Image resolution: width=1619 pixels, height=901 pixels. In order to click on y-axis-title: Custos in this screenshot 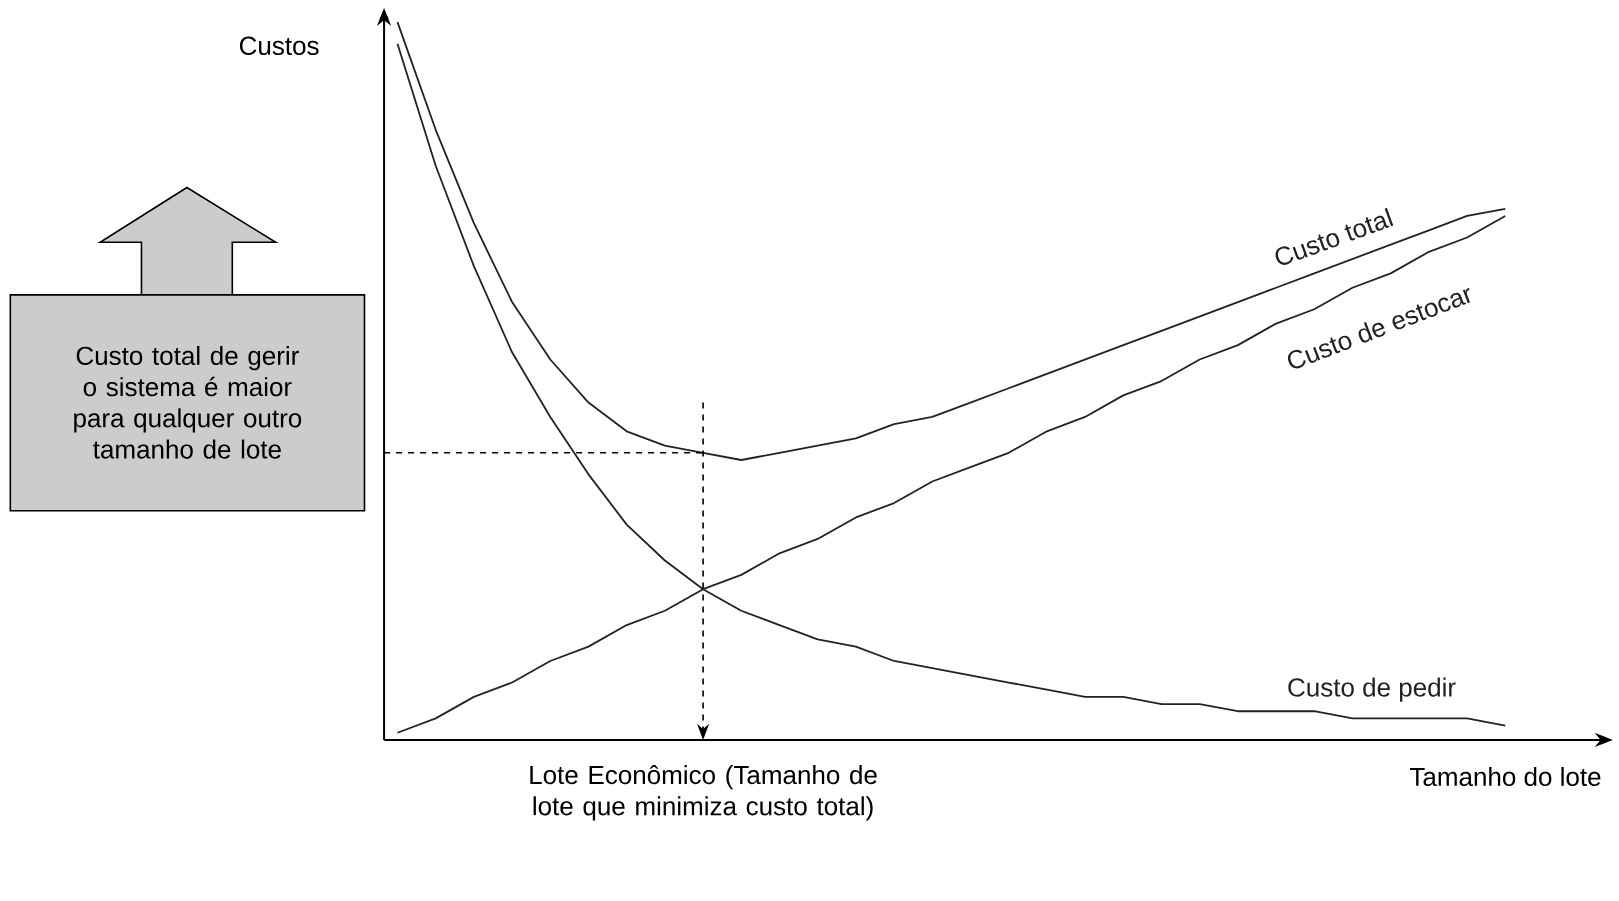, I will do `click(279, 46)`.